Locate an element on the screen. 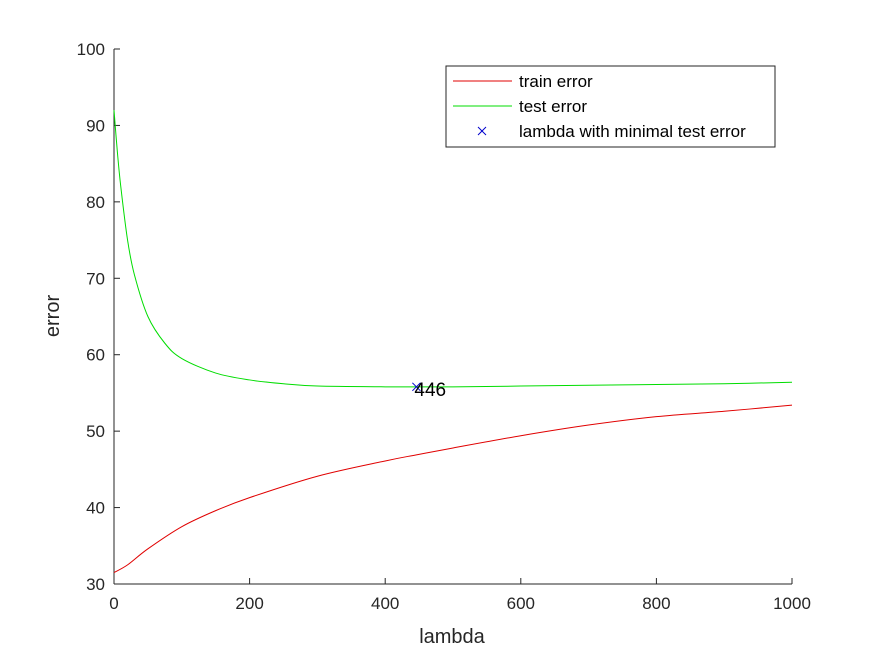 The image size is (875, 656). legend-box is located at coordinates (610, 106).